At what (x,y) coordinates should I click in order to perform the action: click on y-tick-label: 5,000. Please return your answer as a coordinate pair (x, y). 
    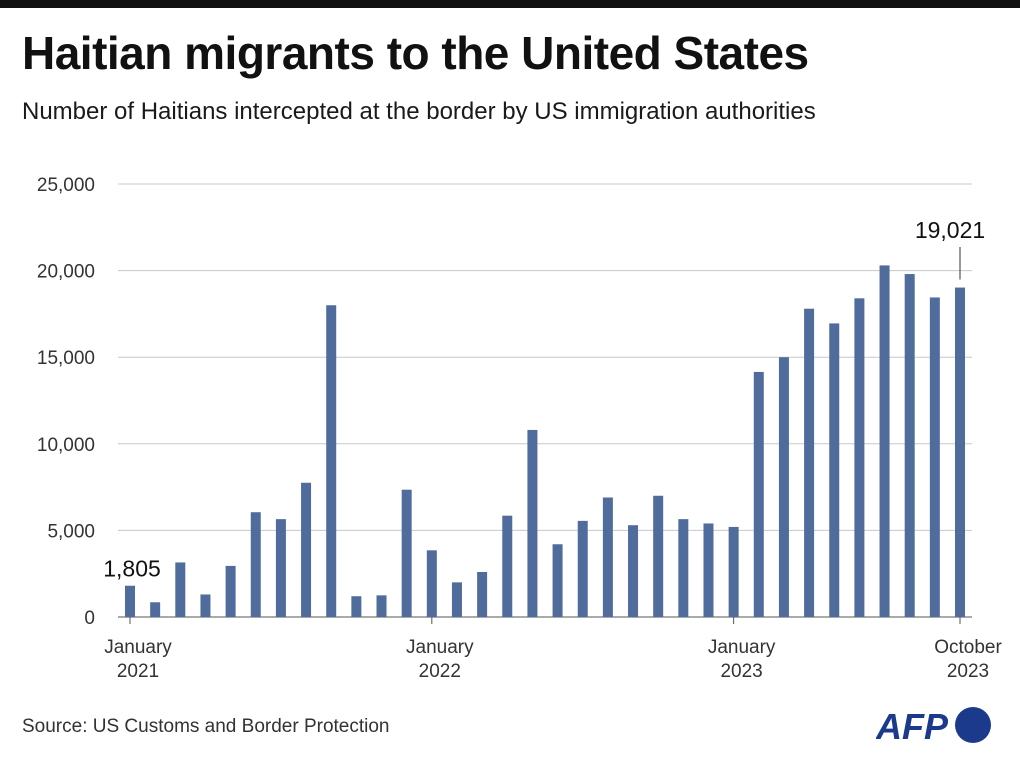
    Looking at the image, I should click on (71, 531).